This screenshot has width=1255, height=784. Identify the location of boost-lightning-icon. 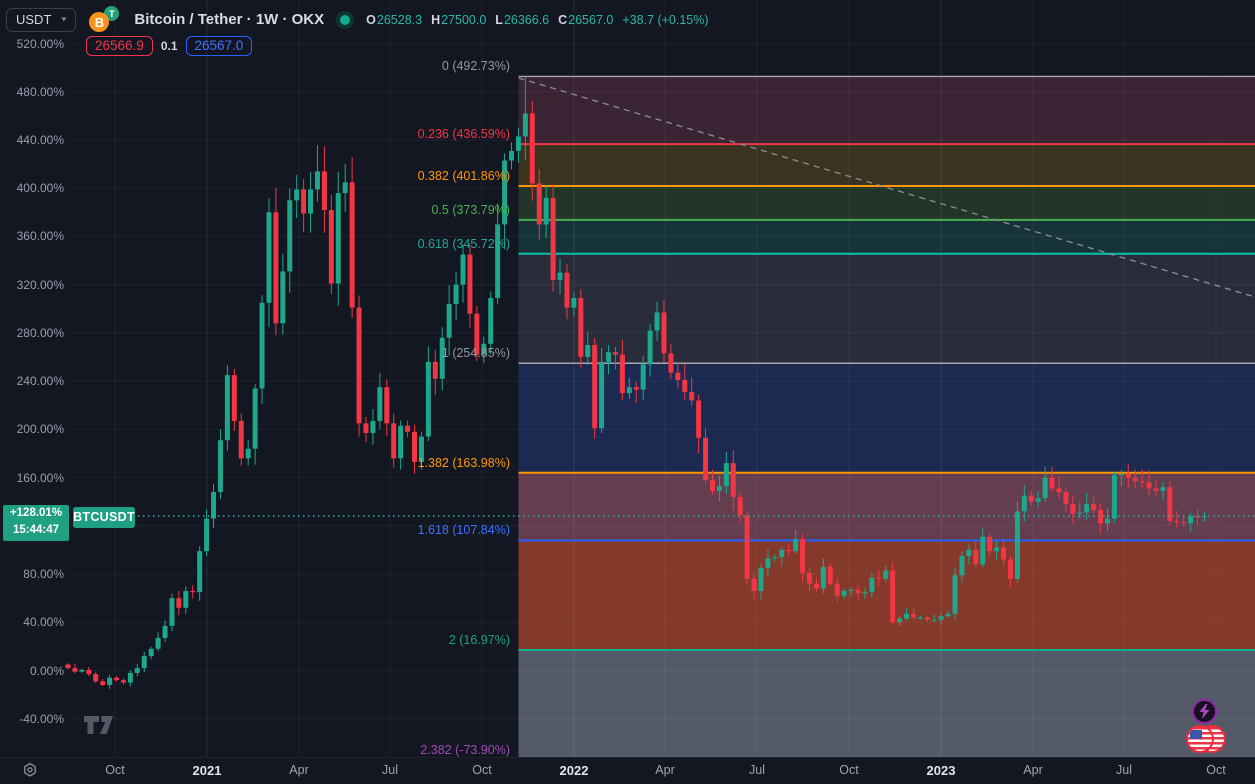
(1204, 711).